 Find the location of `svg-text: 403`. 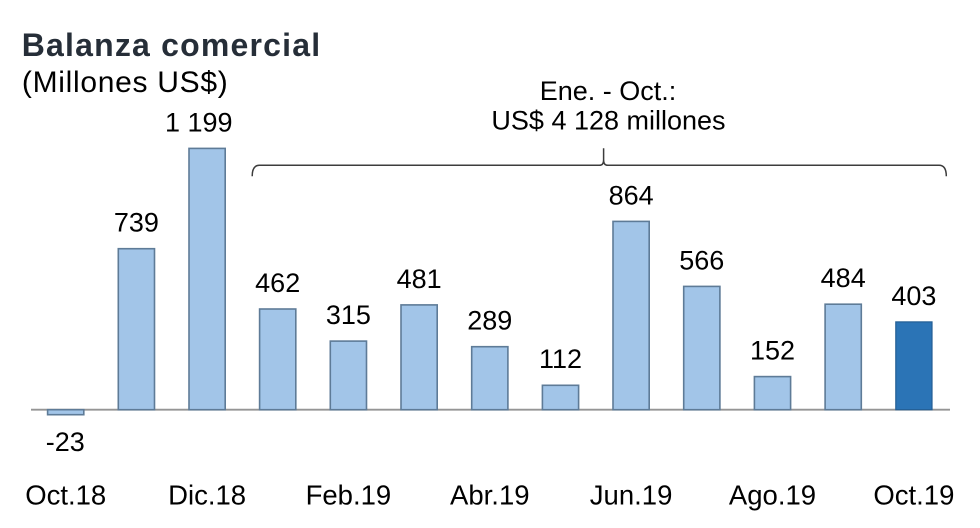

svg-text: 403 is located at coordinates (913, 296).